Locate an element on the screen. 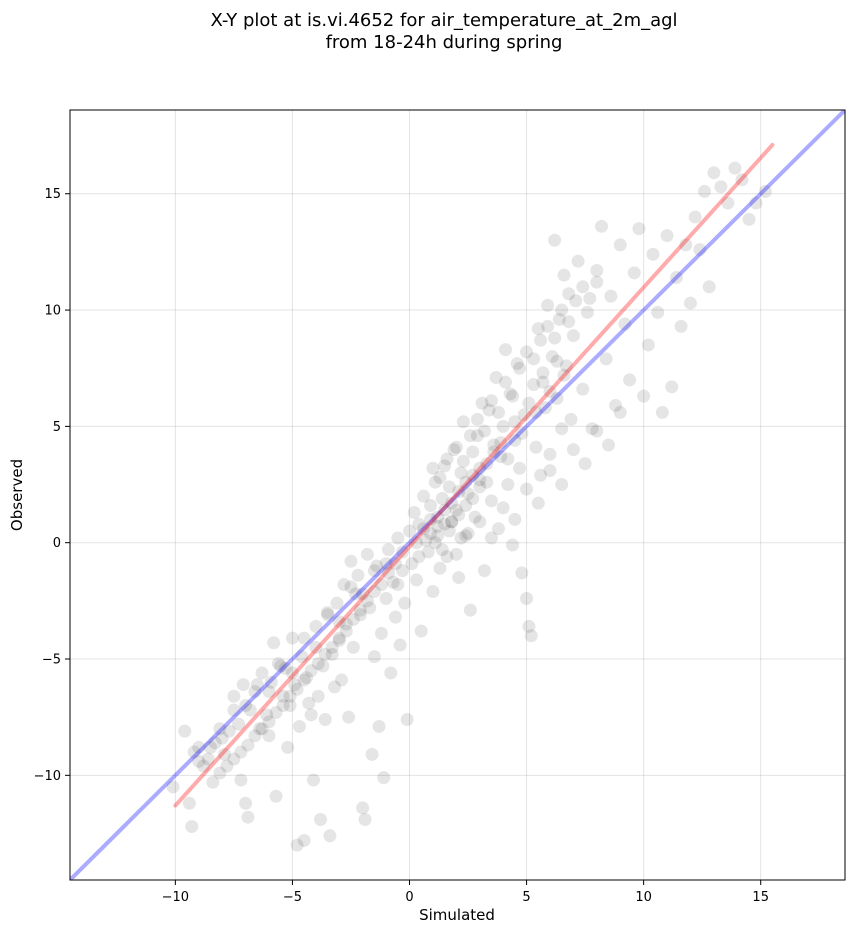 The height and width of the screenshot is (934, 854). x-tick-label: 5 is located at coordinates (526, 897).